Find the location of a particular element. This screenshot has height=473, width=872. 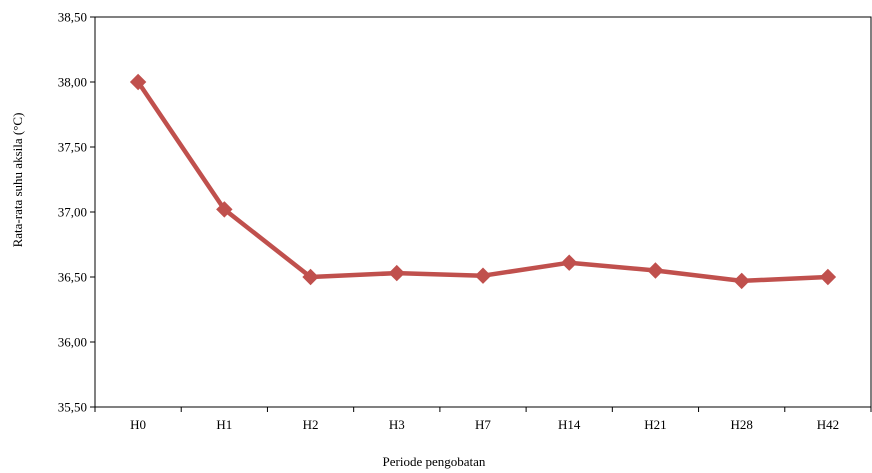

x-tick-label: H1 is located at coordinates (224, 424).